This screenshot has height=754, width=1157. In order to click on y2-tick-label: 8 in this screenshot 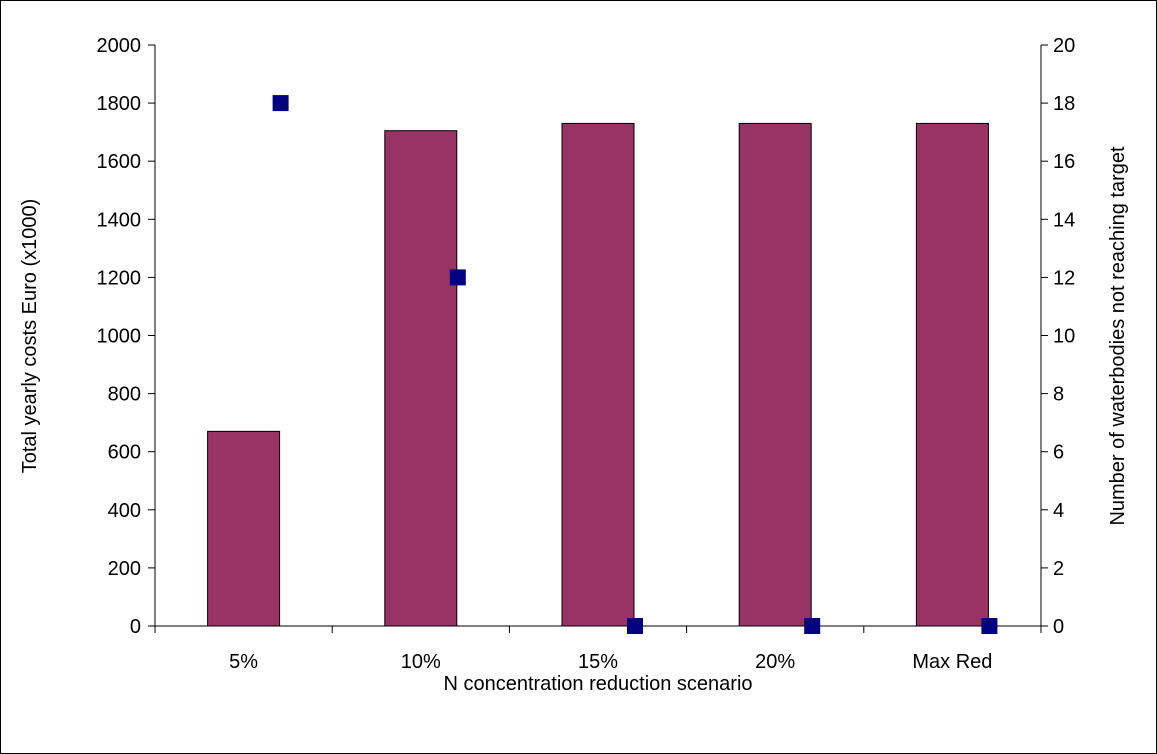, I will do `click(1058, 395)`.